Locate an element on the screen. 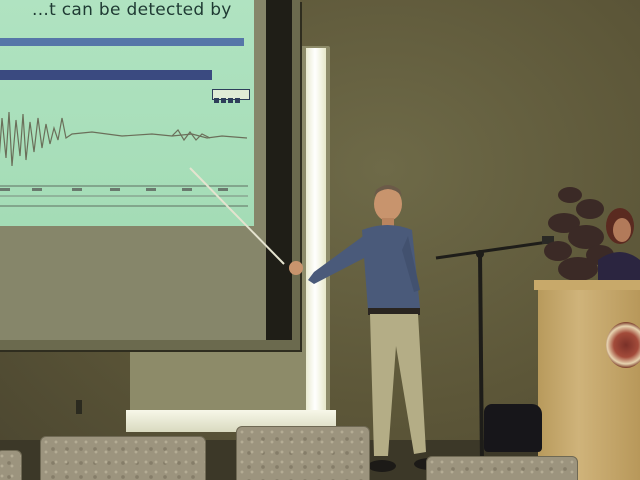 The width and height of the screenshot is (640, 480). slide-track-bar is located at coordinates (122, 42).